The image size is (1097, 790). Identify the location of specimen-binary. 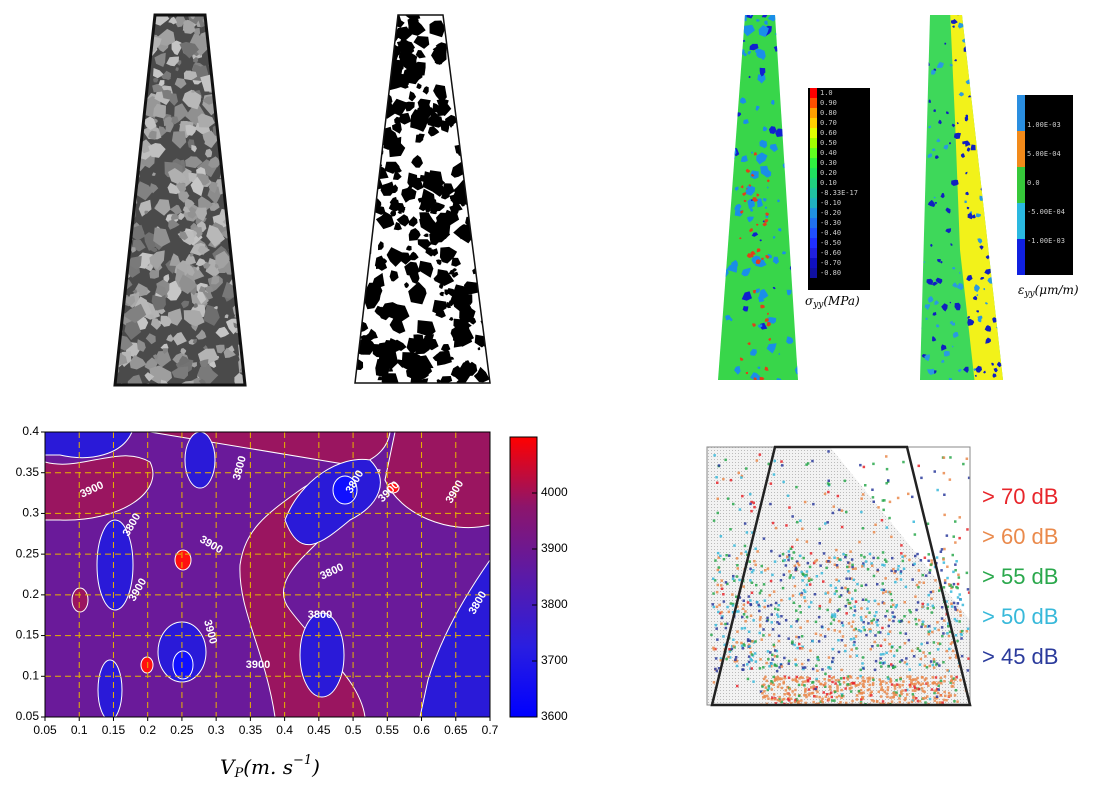
(422, 199).